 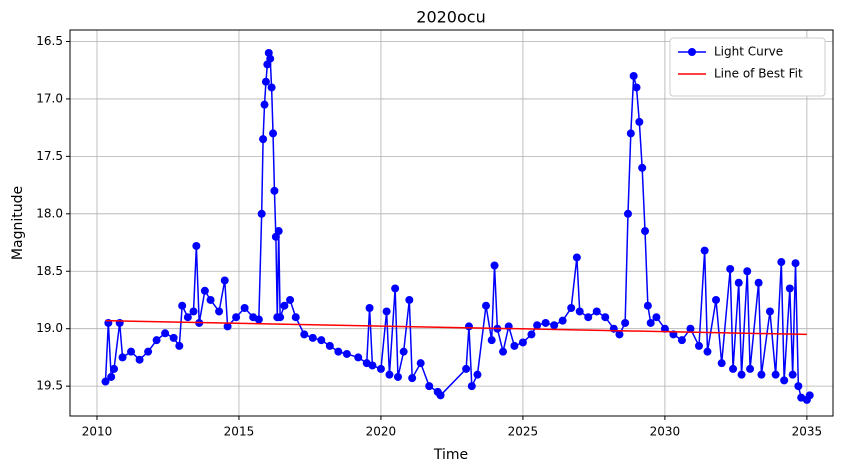 What do you see at coordinates (807, 432) in the screenshot?
I see `x-tick-label: 2035` at bounding box center [807, 432].